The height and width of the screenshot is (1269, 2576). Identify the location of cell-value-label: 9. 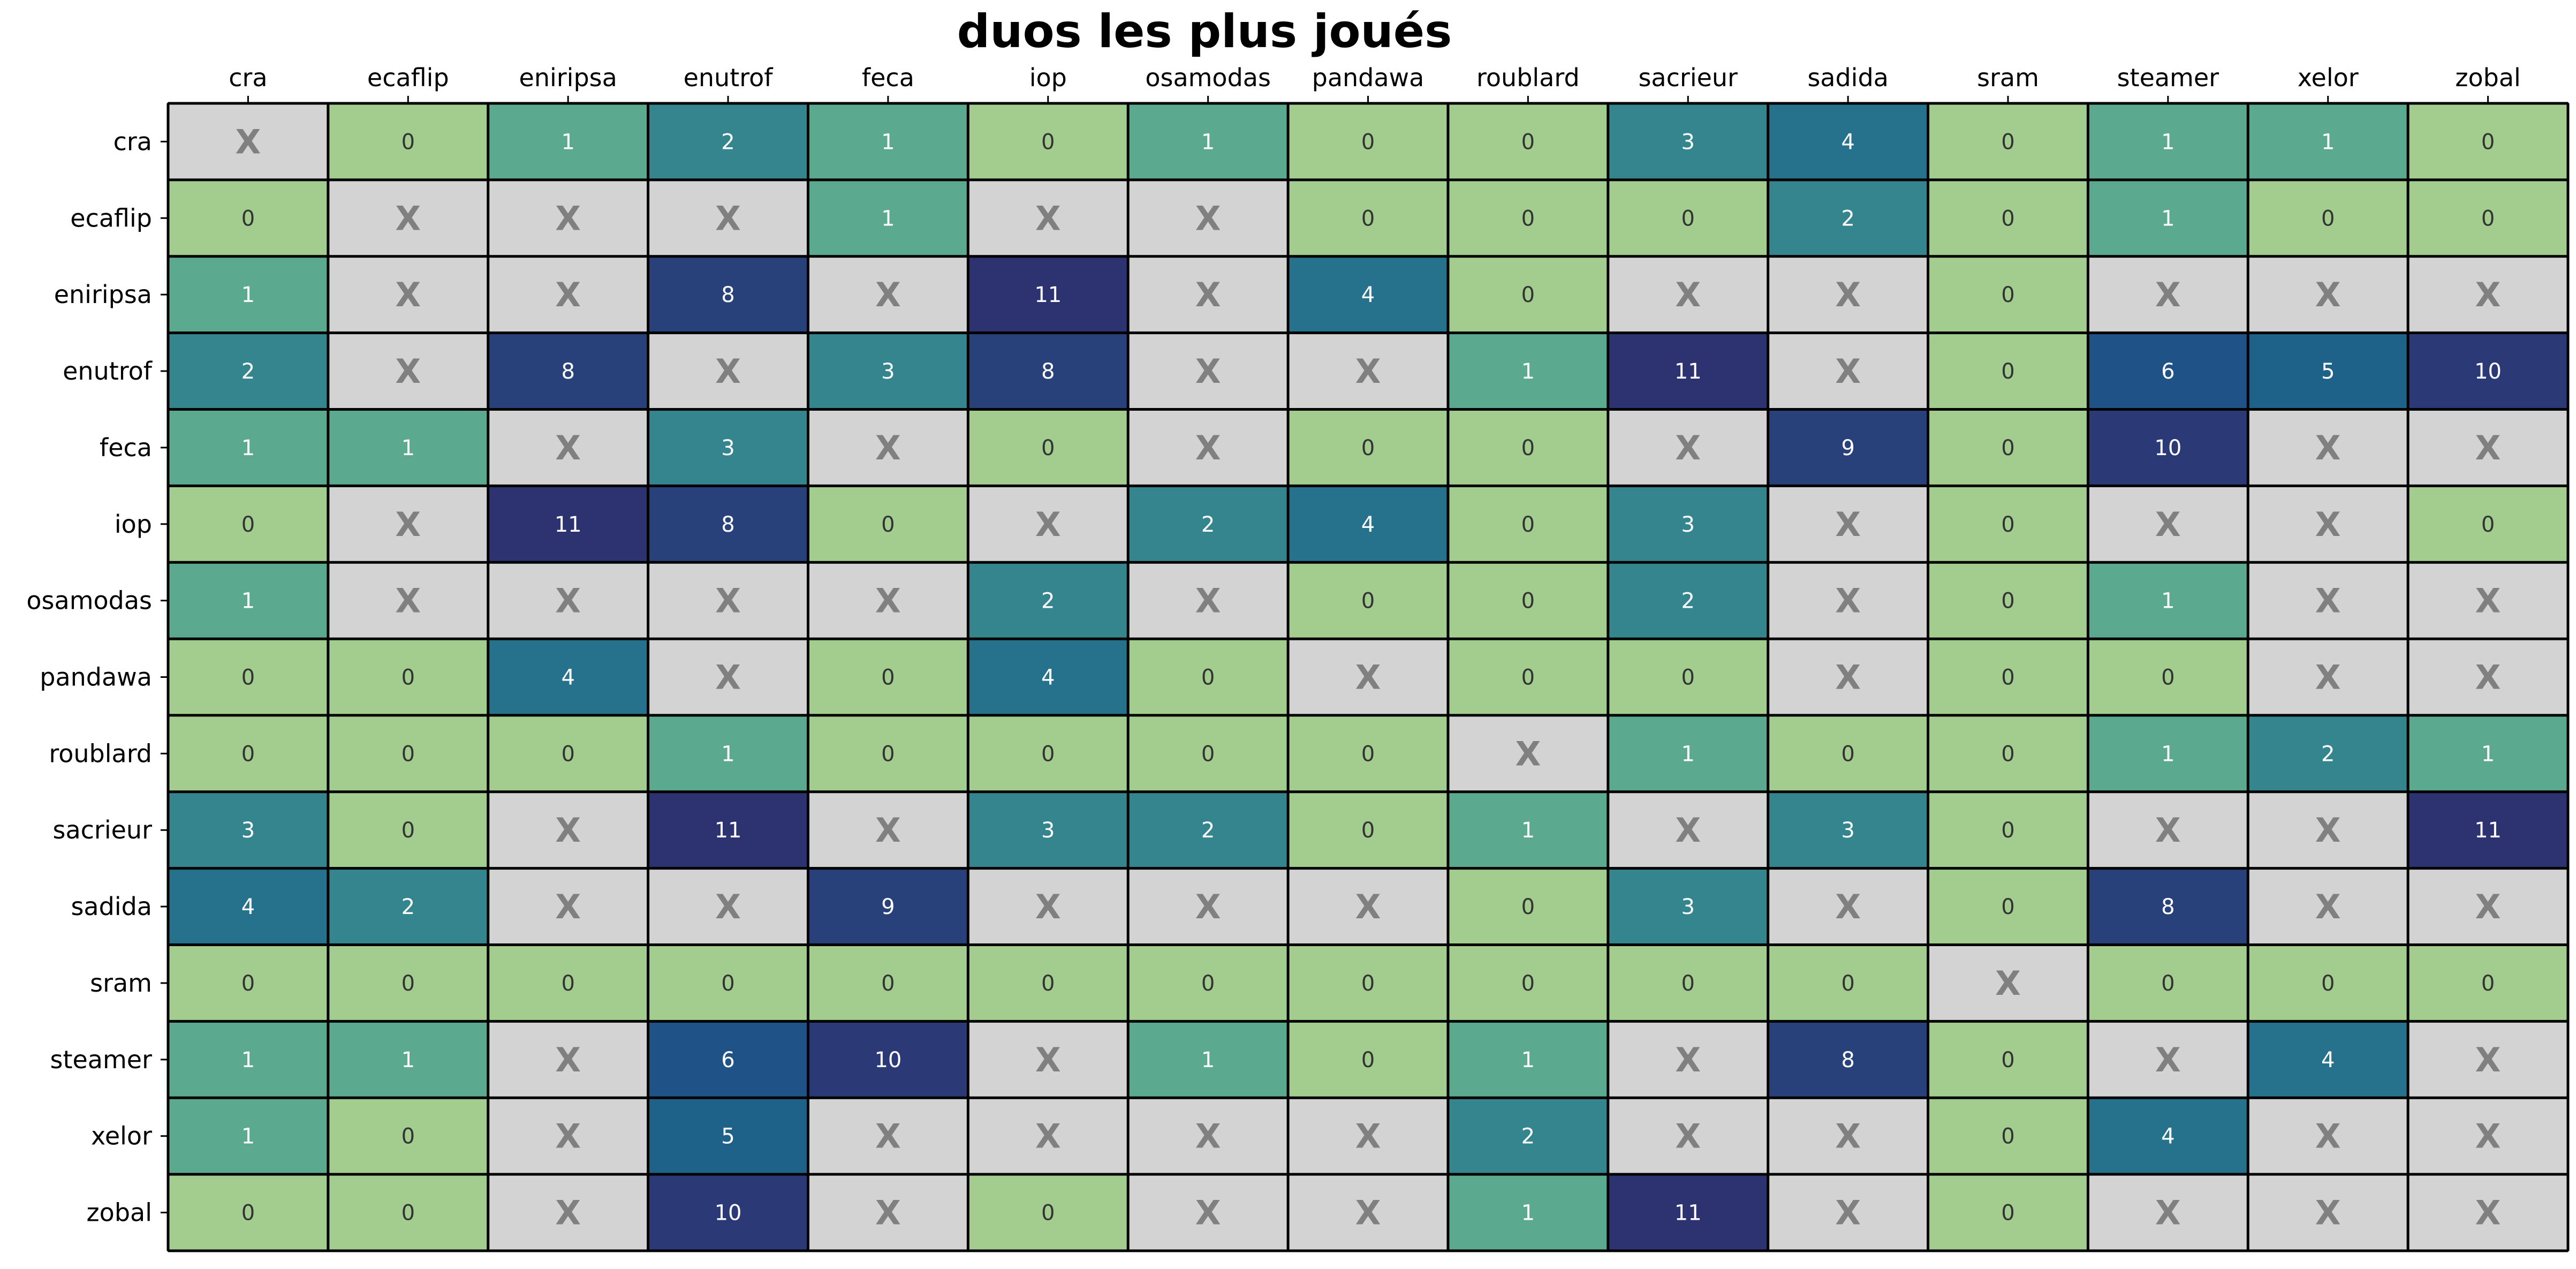
(888, 907).